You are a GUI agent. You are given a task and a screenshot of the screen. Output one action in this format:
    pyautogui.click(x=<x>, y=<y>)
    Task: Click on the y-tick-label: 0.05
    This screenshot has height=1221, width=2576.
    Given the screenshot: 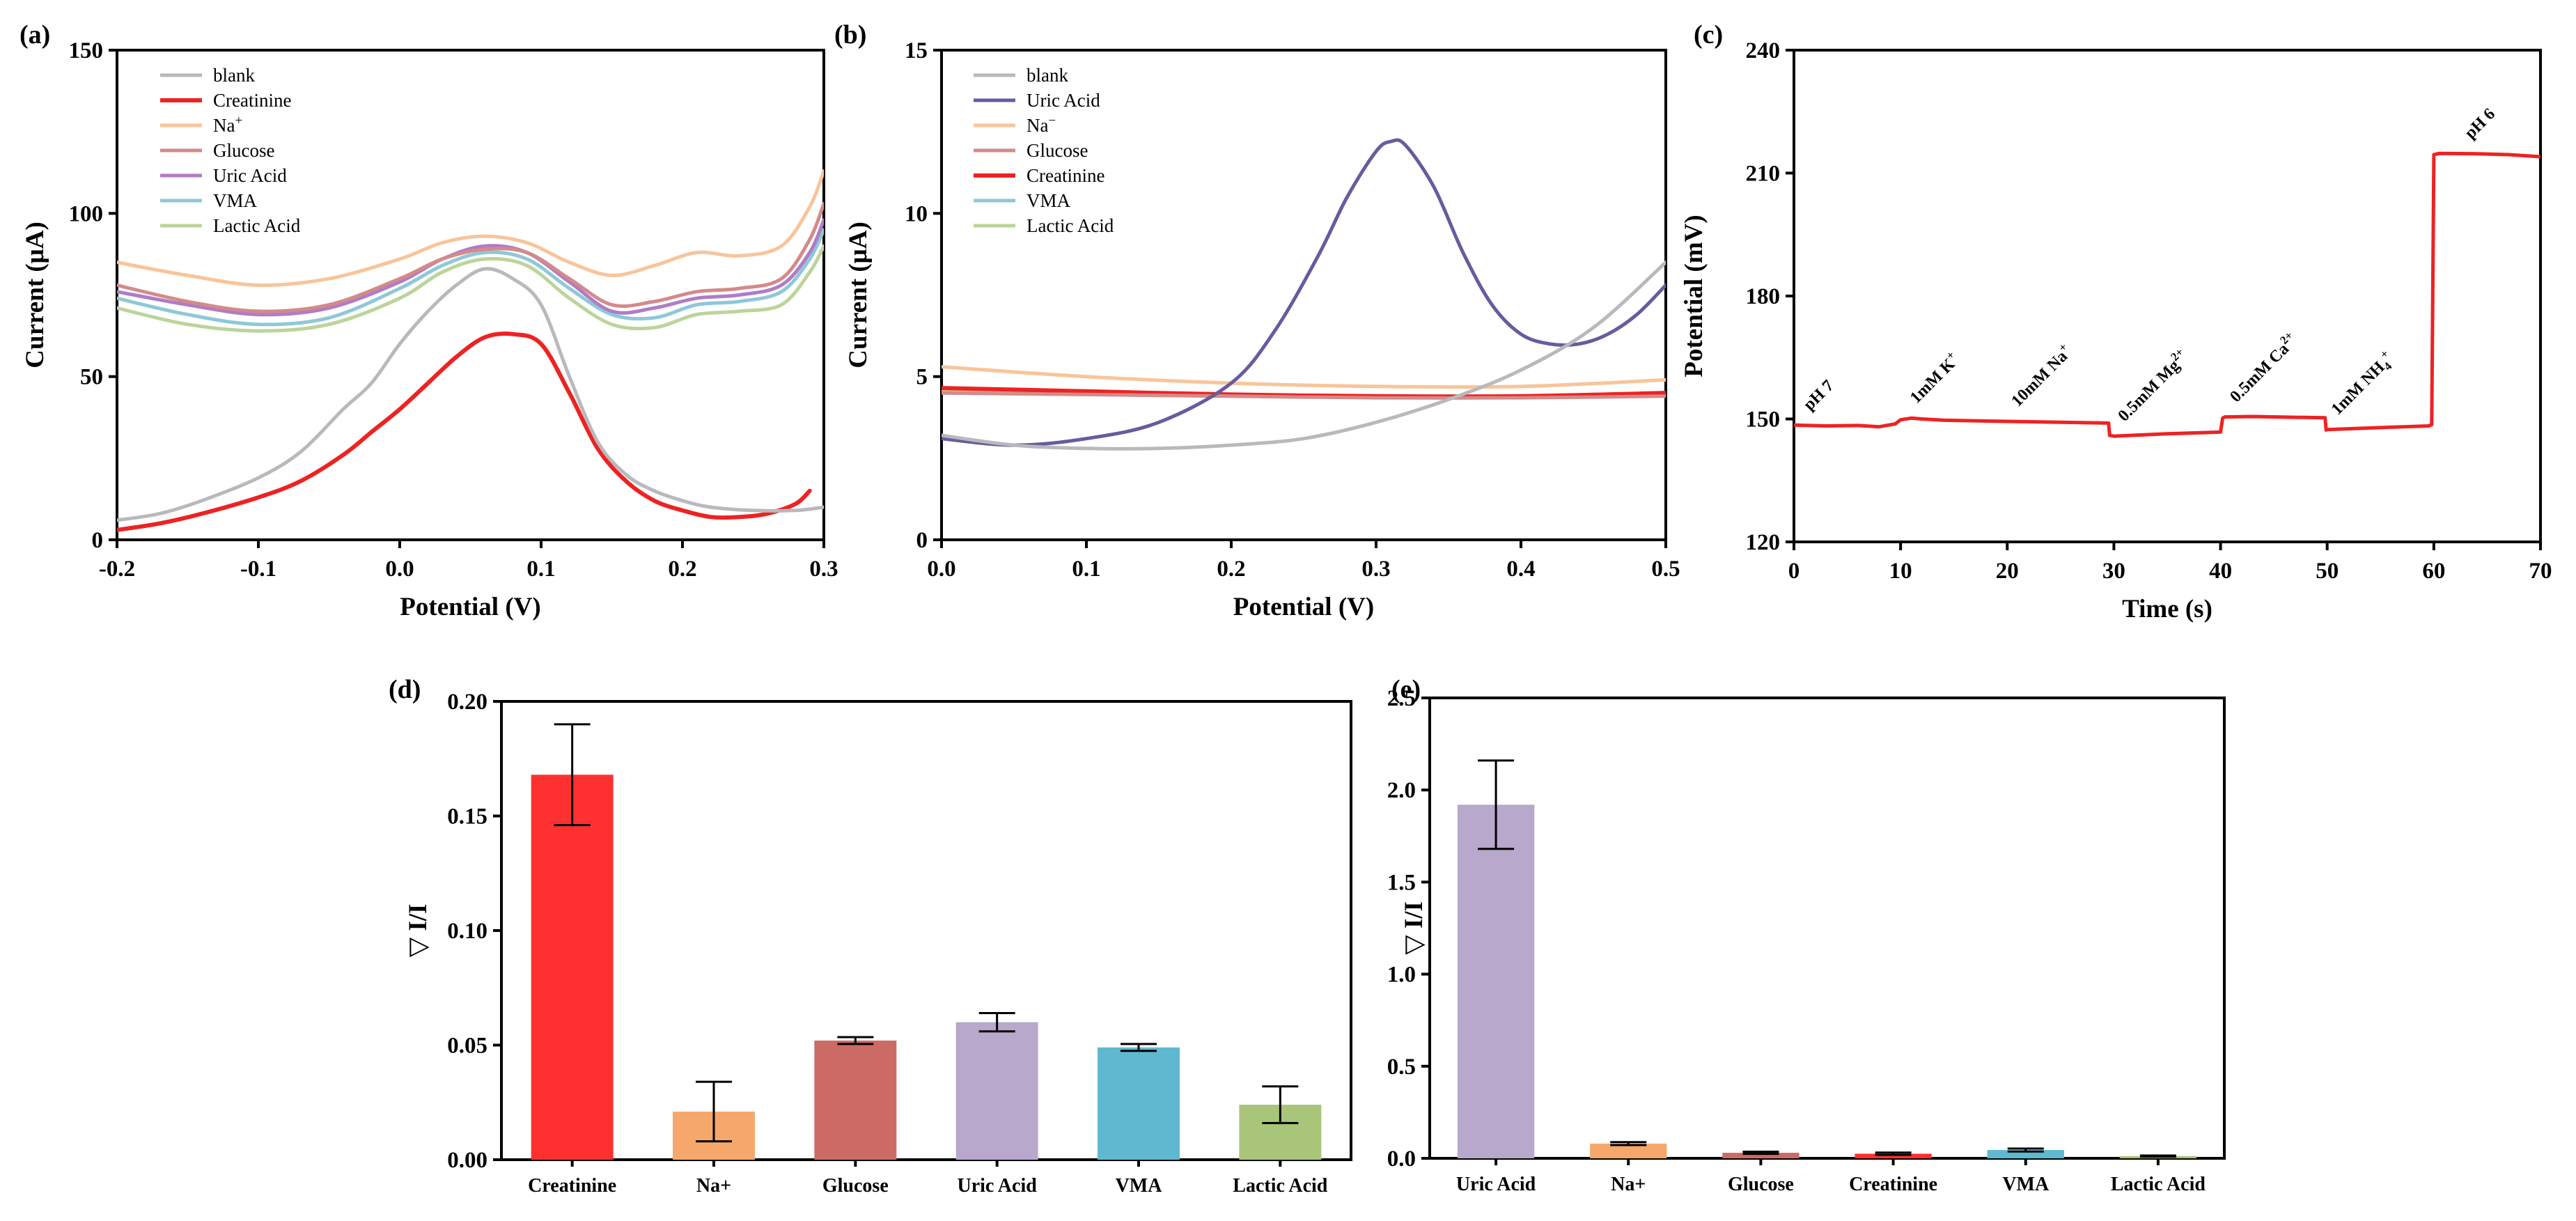 What is the action you would take?
    pyautogui.click(x=467, y=1046)
    